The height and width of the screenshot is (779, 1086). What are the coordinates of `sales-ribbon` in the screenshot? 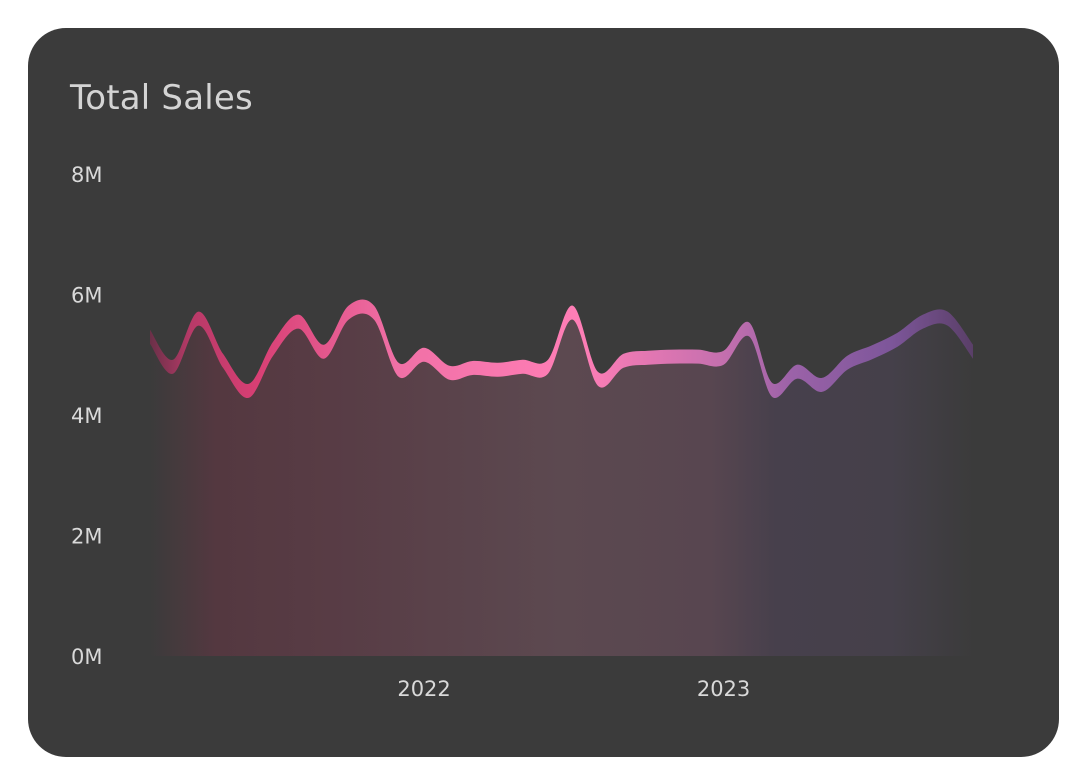 It's located at (561, 349).